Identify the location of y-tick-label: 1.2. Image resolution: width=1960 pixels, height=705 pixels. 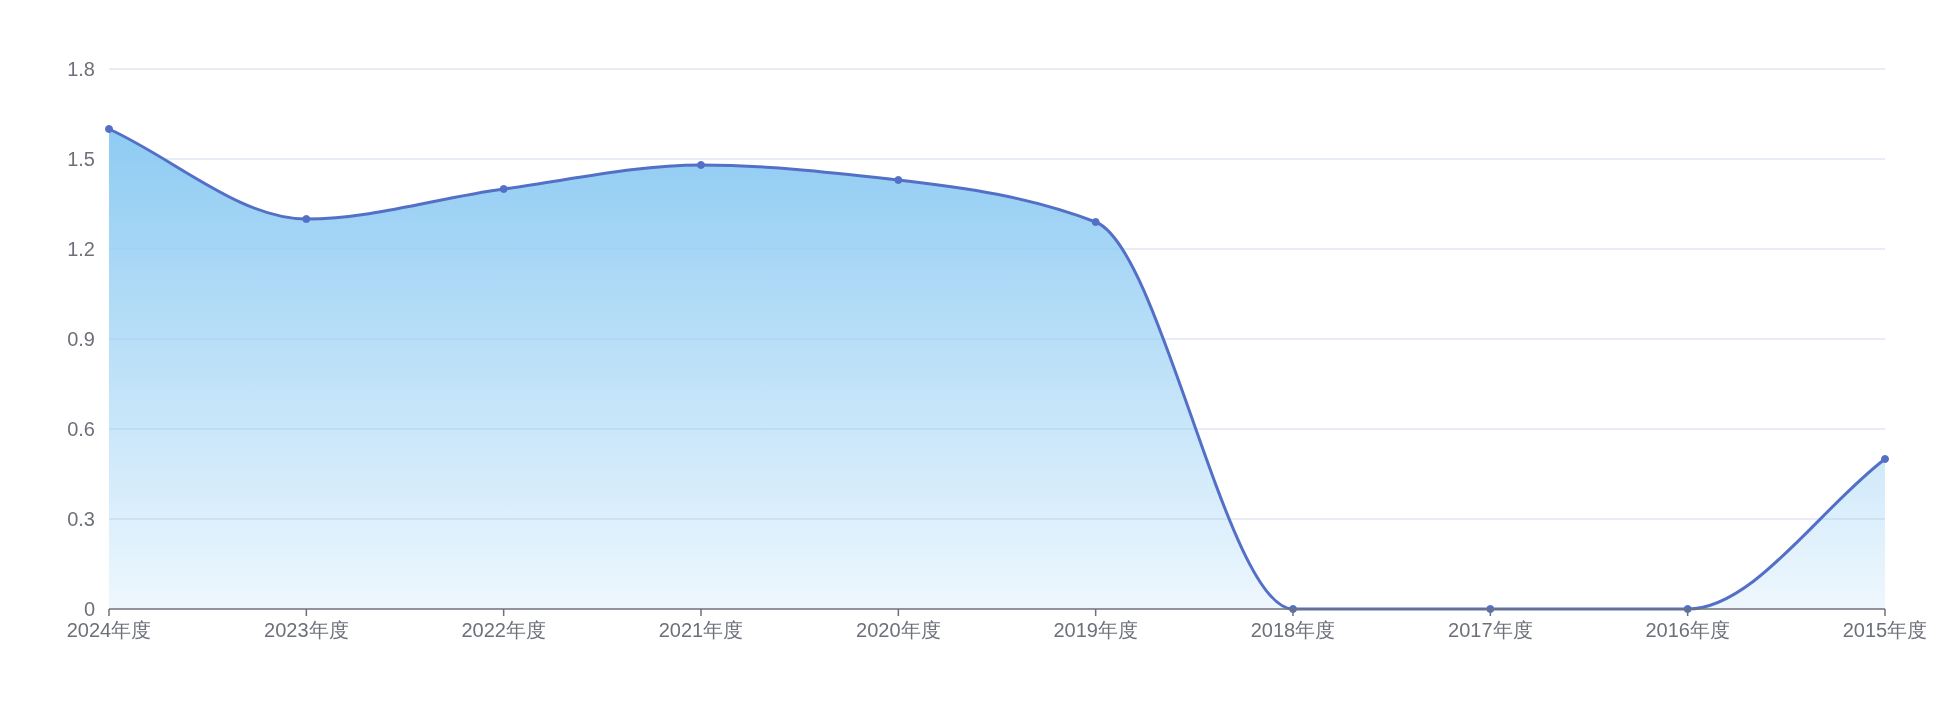
(81, 249).